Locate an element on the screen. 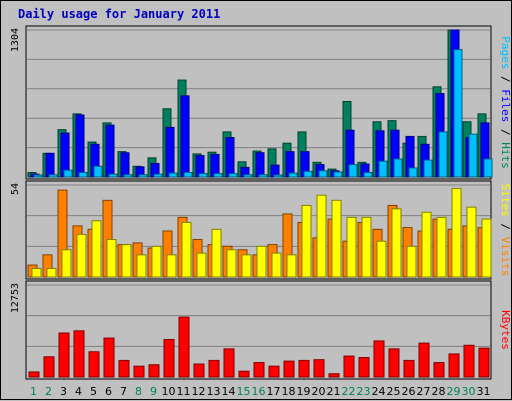 Image resolution: width=512 pixels, height=401 pixels. day-label-20: 20 is located at coordinates (319, 391).